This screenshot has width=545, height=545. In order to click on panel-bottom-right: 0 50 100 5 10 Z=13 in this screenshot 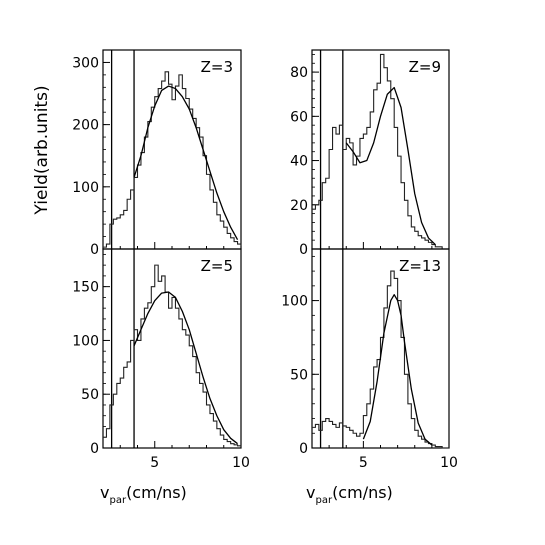, I will do `click(369, 359)`.